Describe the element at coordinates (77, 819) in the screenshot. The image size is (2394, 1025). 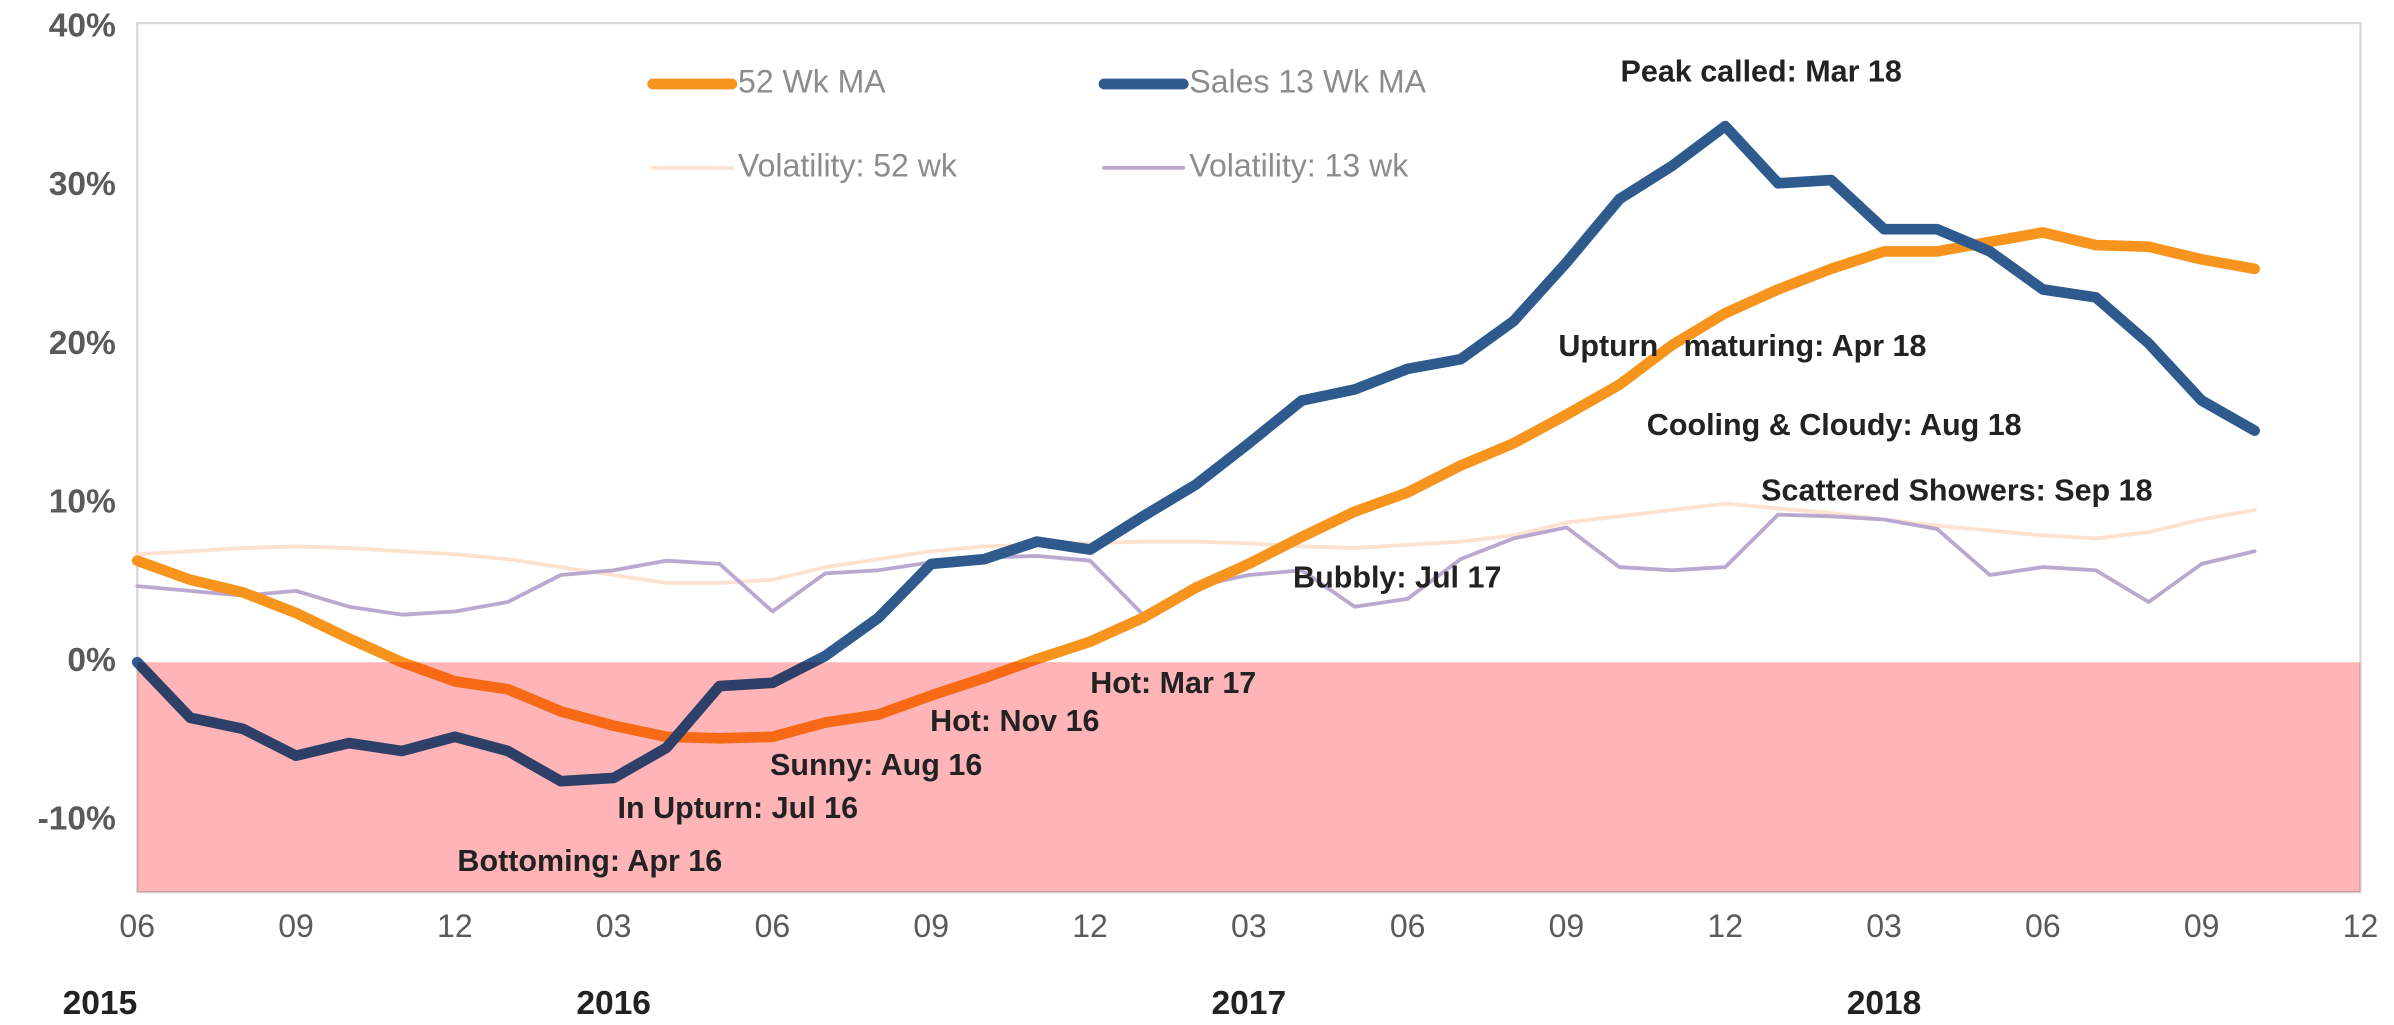
I see `y-tick-label: -10%` at that location.